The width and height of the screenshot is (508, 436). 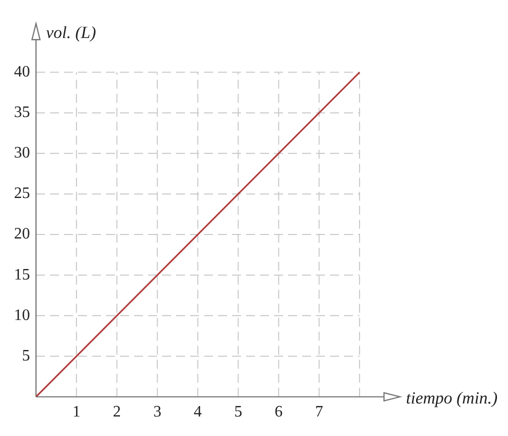 What do you see at coordinates (22, 315) in the screenshot?
I see `y-tick-label: 10` at bounding box center [22, 315].